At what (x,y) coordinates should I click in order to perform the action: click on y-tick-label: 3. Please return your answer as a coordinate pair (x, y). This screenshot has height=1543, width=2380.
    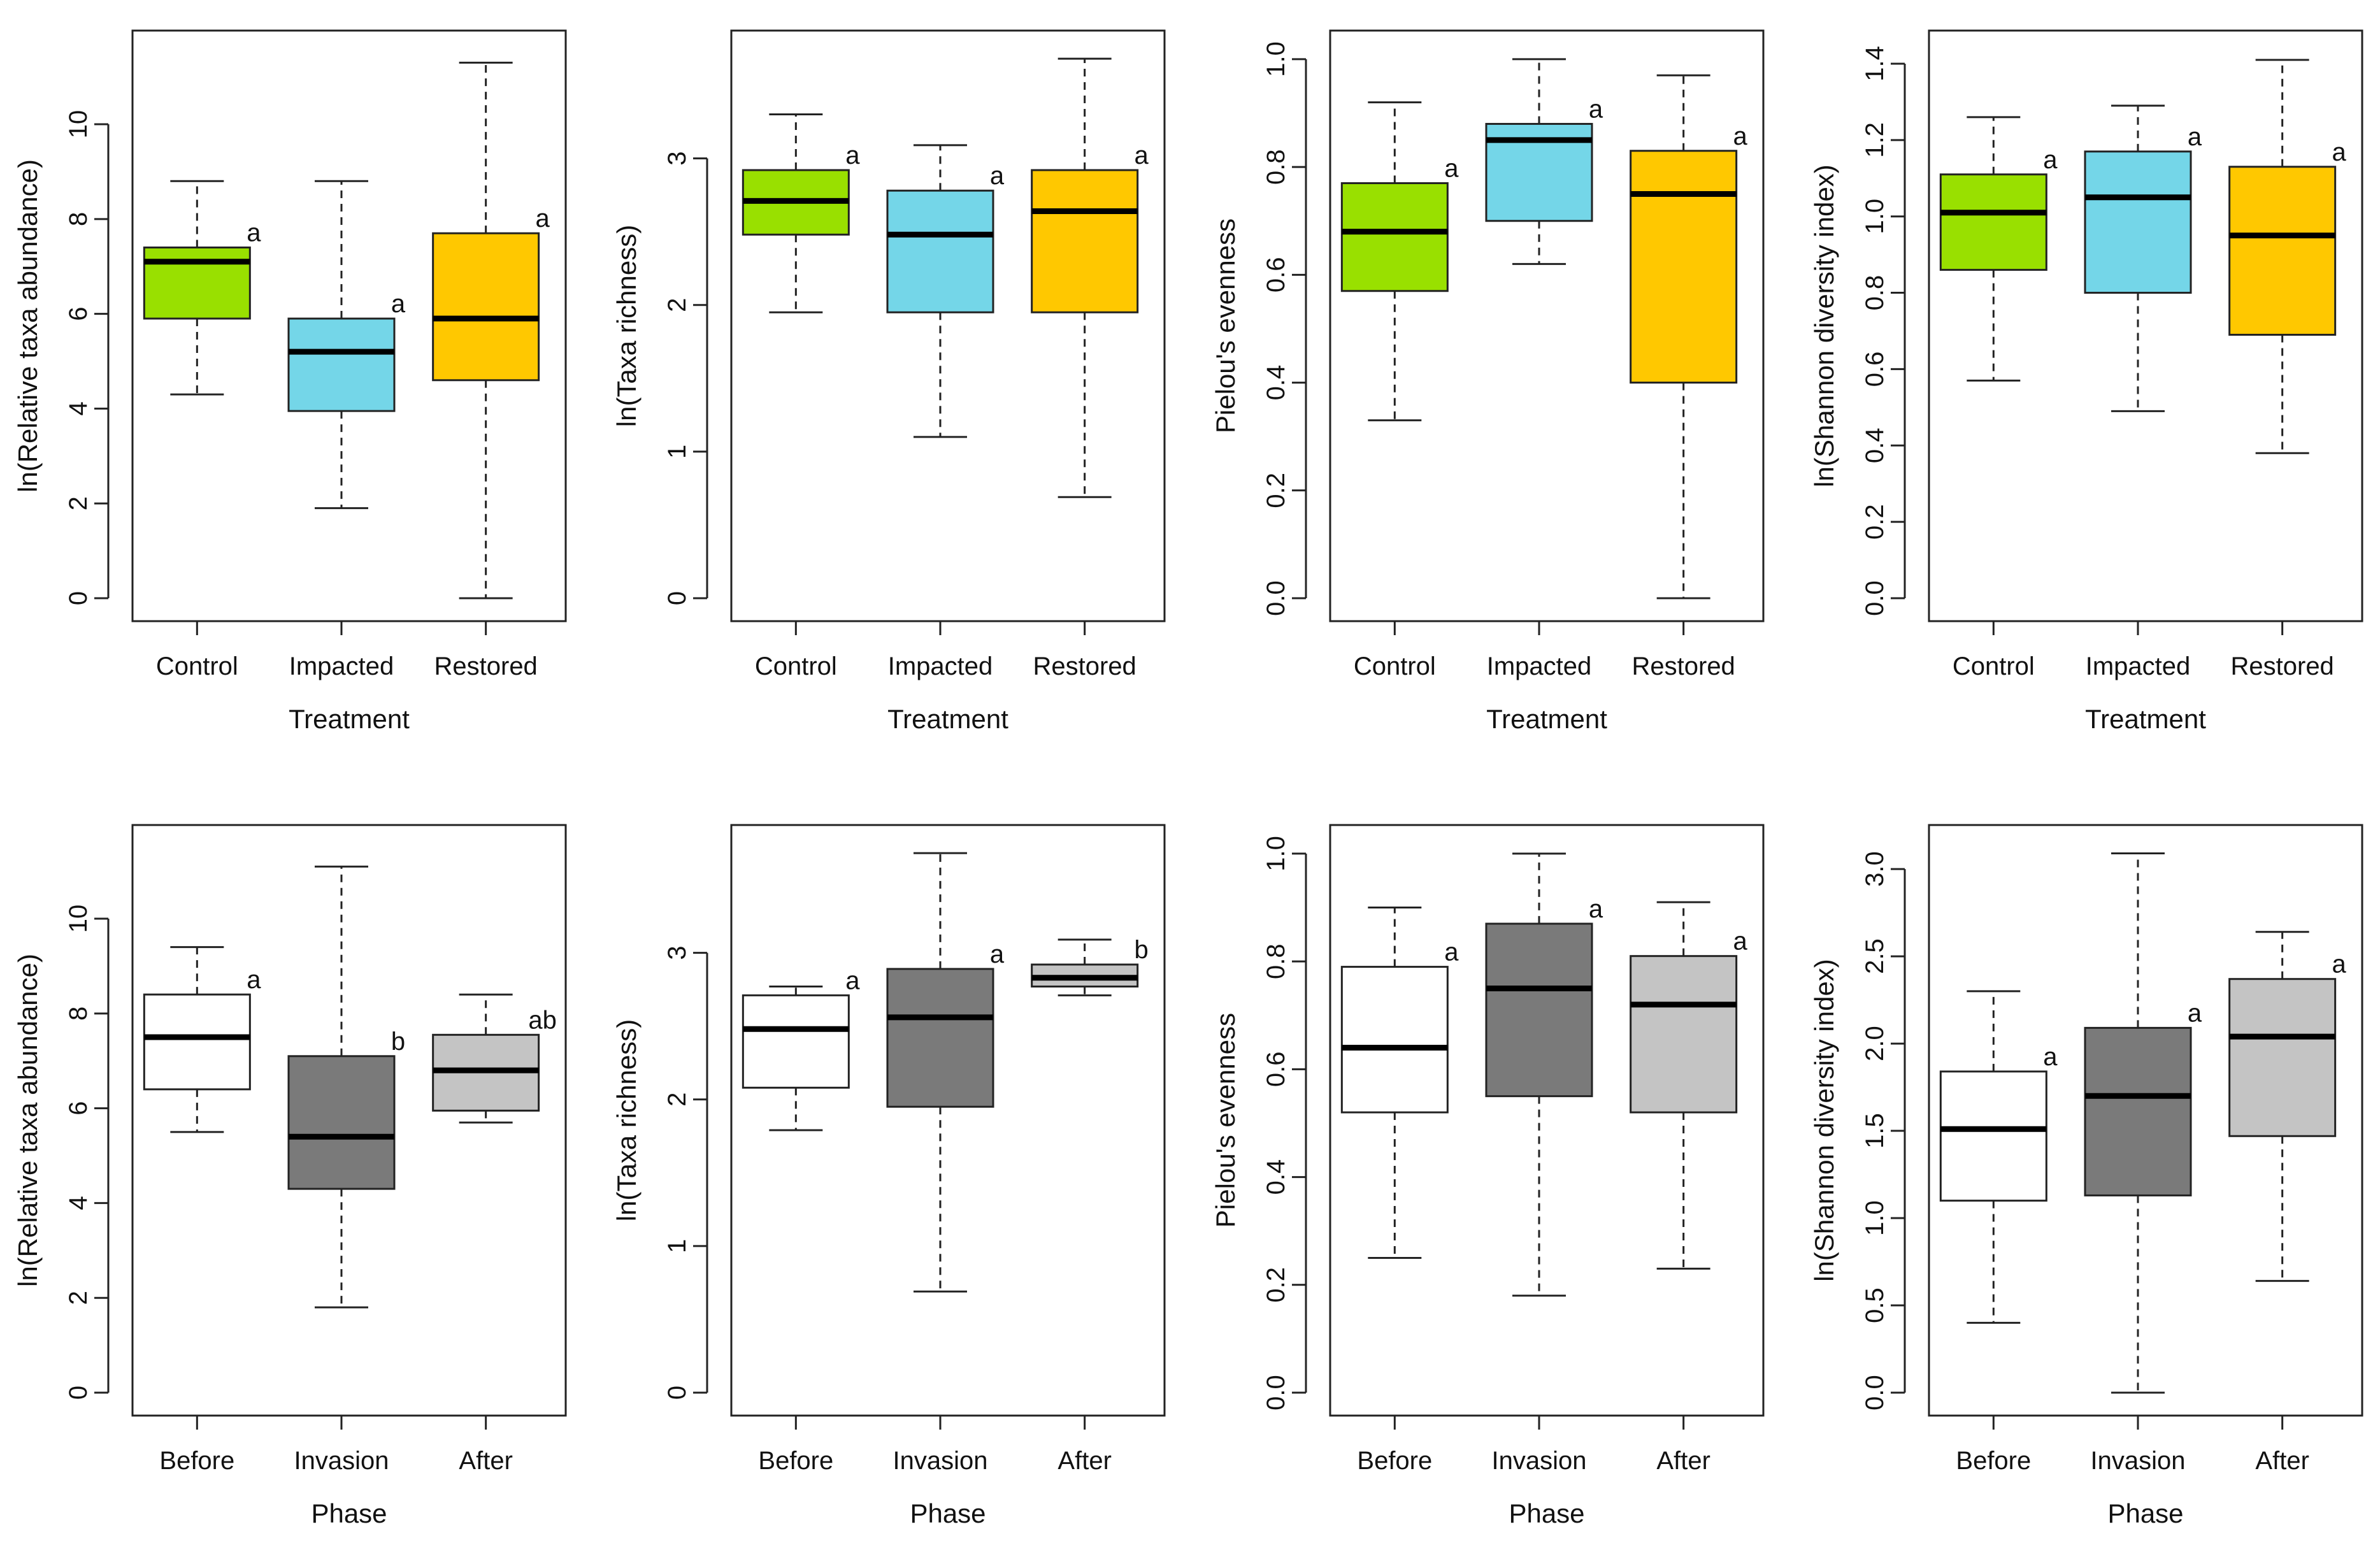
    Looking at the image, I should click on (677, 158).